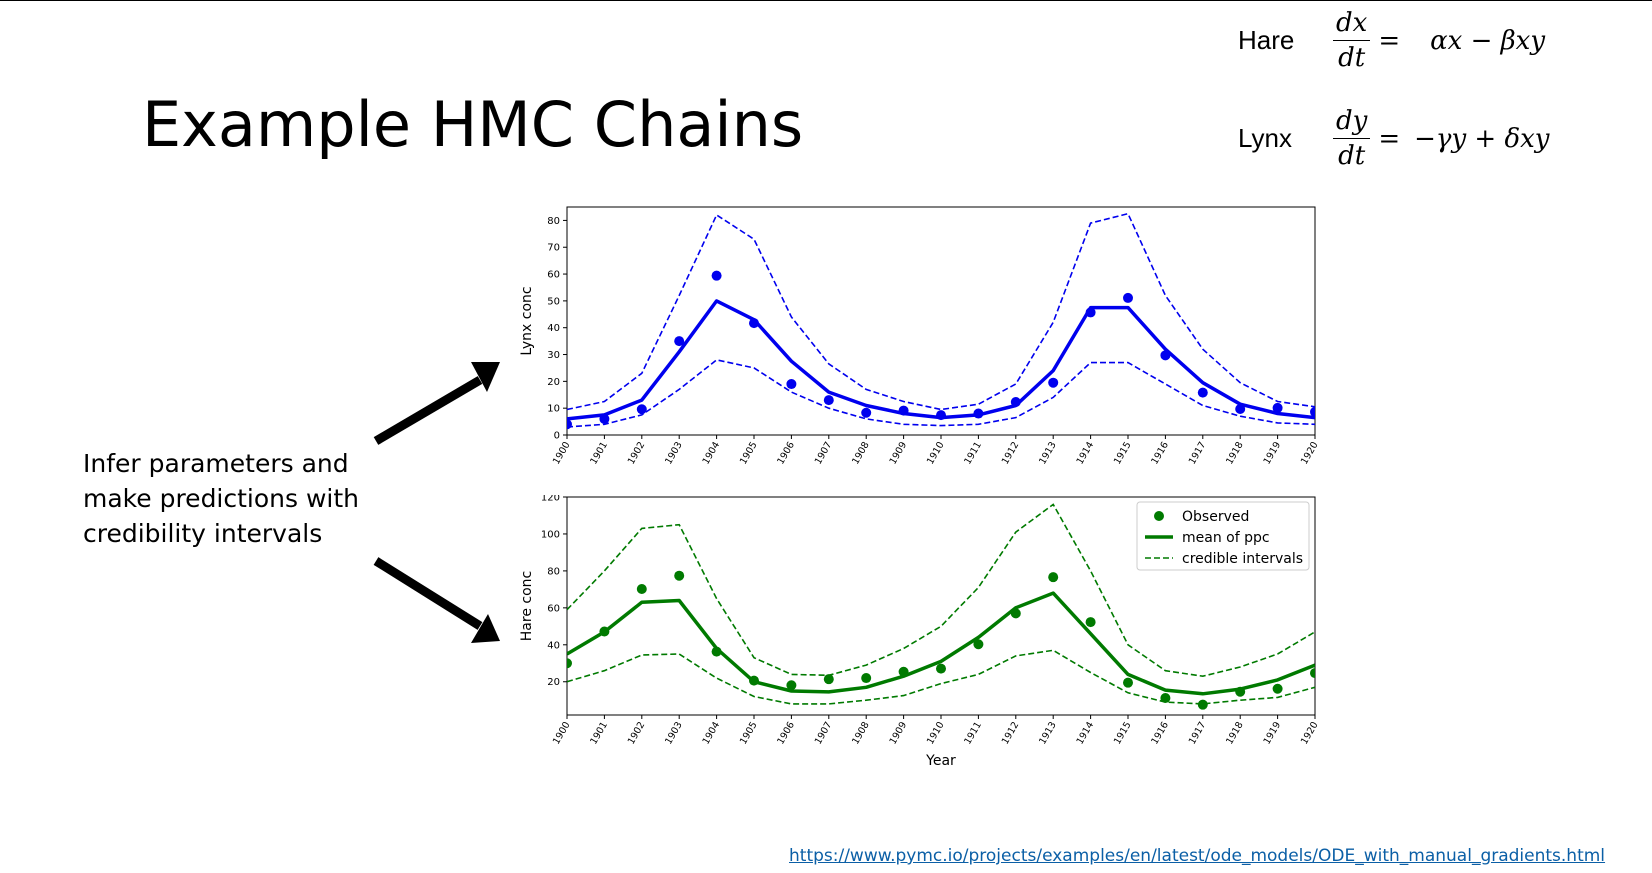 The height and width of the screenshot is (873, 1652). Describe the element at coordinates (1488, 40) in the screenshot. I see `hare-equation-rhs: αx − βxy` at that location.